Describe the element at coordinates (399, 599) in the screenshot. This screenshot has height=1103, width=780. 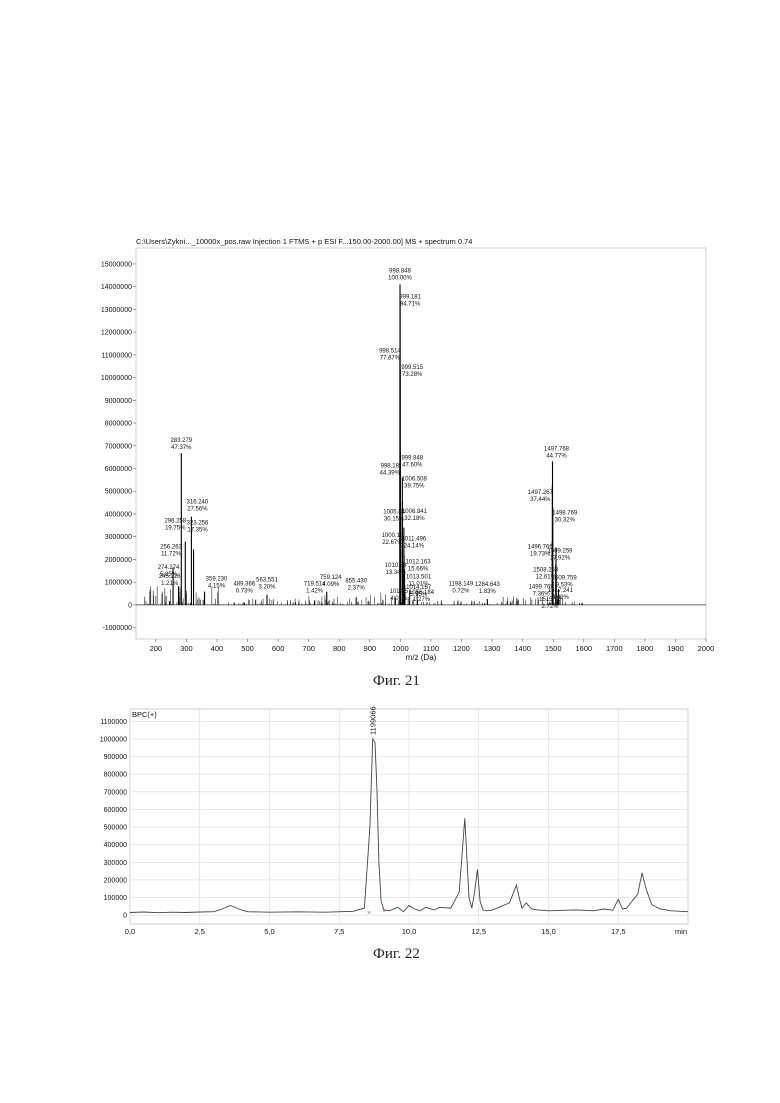
I see `peak-percent: 4.01%` at that location.